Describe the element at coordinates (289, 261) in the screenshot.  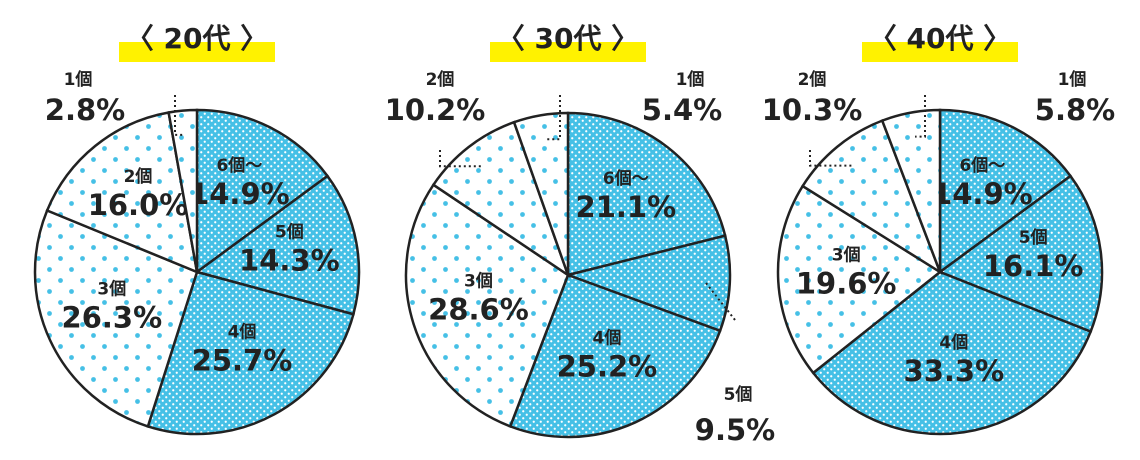
I see `value-label: 14.3%` at that location.